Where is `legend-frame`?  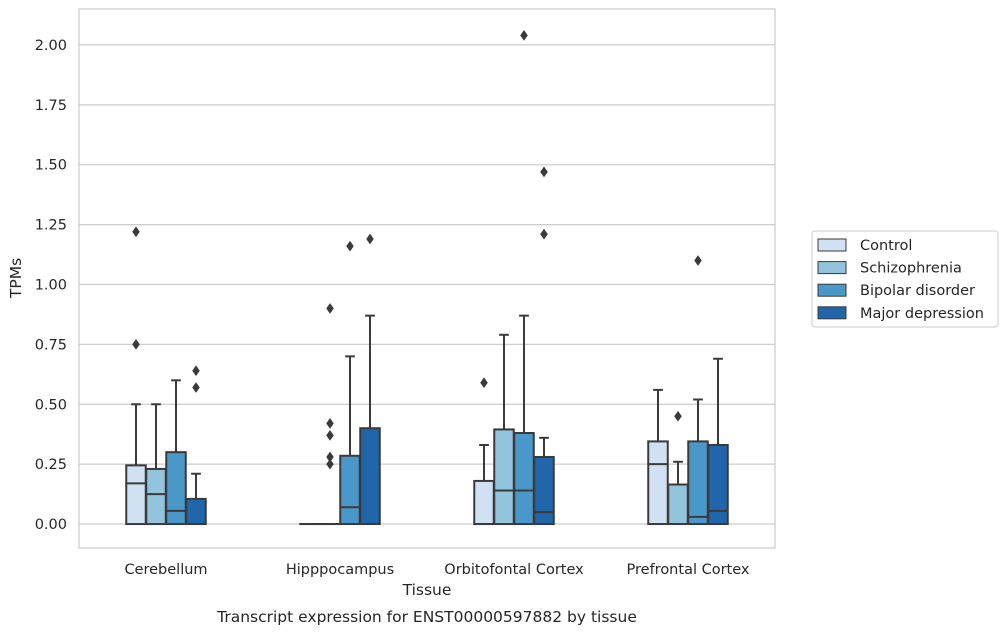
legend-frame is located at coordinates (905, 279).